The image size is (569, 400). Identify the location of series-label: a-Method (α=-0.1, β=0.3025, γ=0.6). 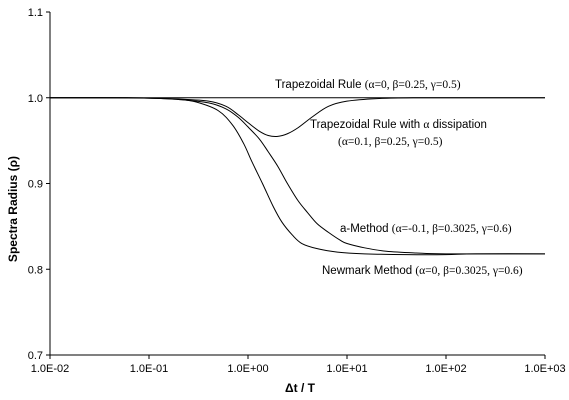
(426, 229).